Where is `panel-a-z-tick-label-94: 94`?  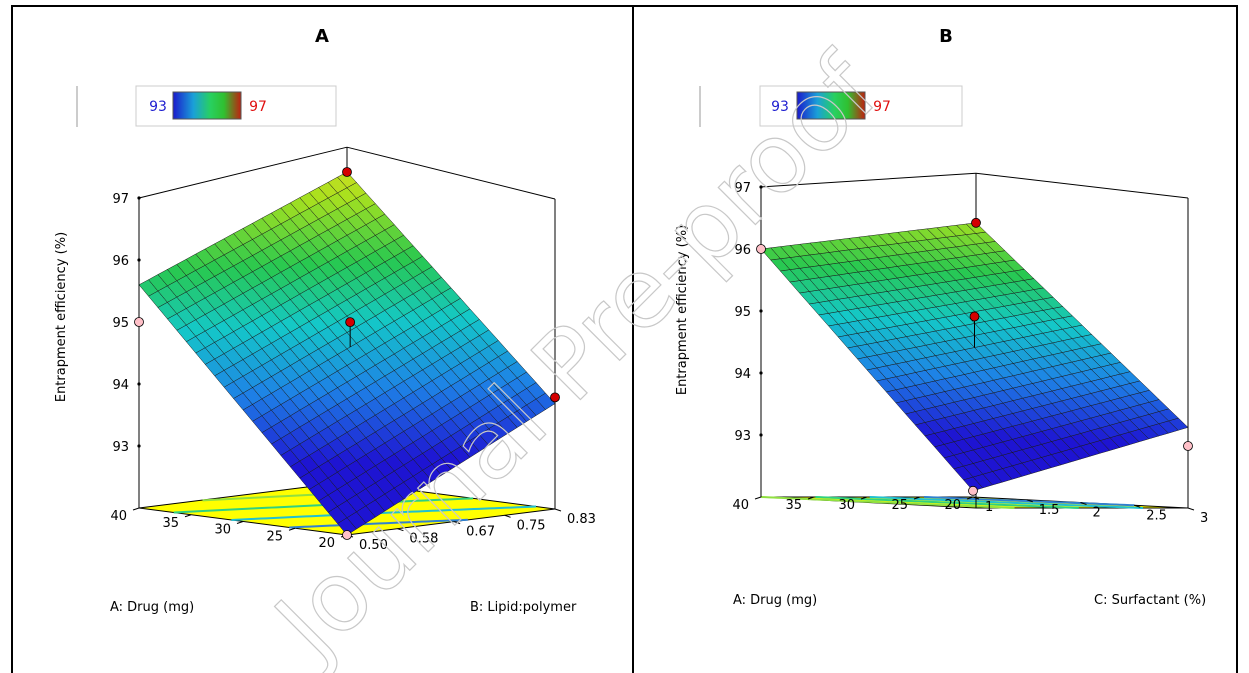 panel-a-z-tick-label-94: 94 is located at coordinates (120, 385).